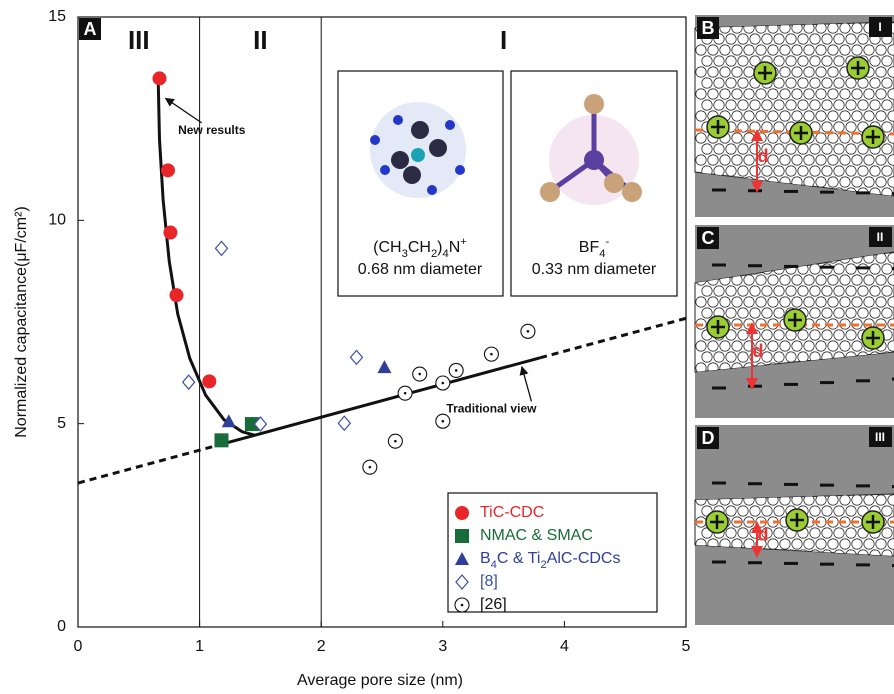 The width and height of the screenshot is (894, 694). What do you see at coordinates (594, 269) in the screenshot?
I see `ion-size: 0.33 nm diameter` at bounding box center [594, 269].